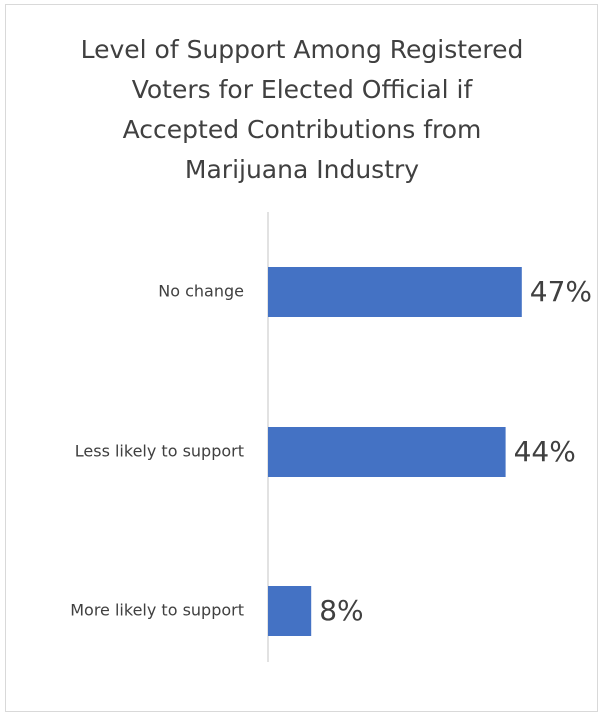  I want to click on chart-title-line-2: Voters for Elected Official if, so click(302, 89).